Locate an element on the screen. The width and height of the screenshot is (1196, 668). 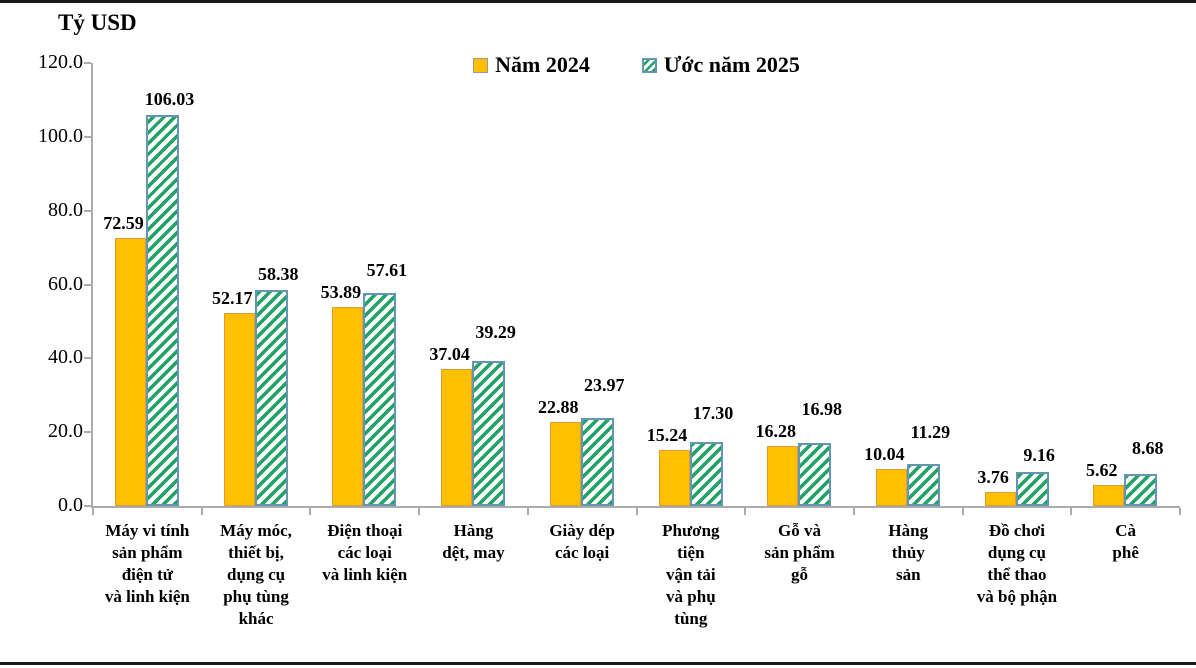
y-axis-tick-label: 0.0 is located at coordinates (70, 505).